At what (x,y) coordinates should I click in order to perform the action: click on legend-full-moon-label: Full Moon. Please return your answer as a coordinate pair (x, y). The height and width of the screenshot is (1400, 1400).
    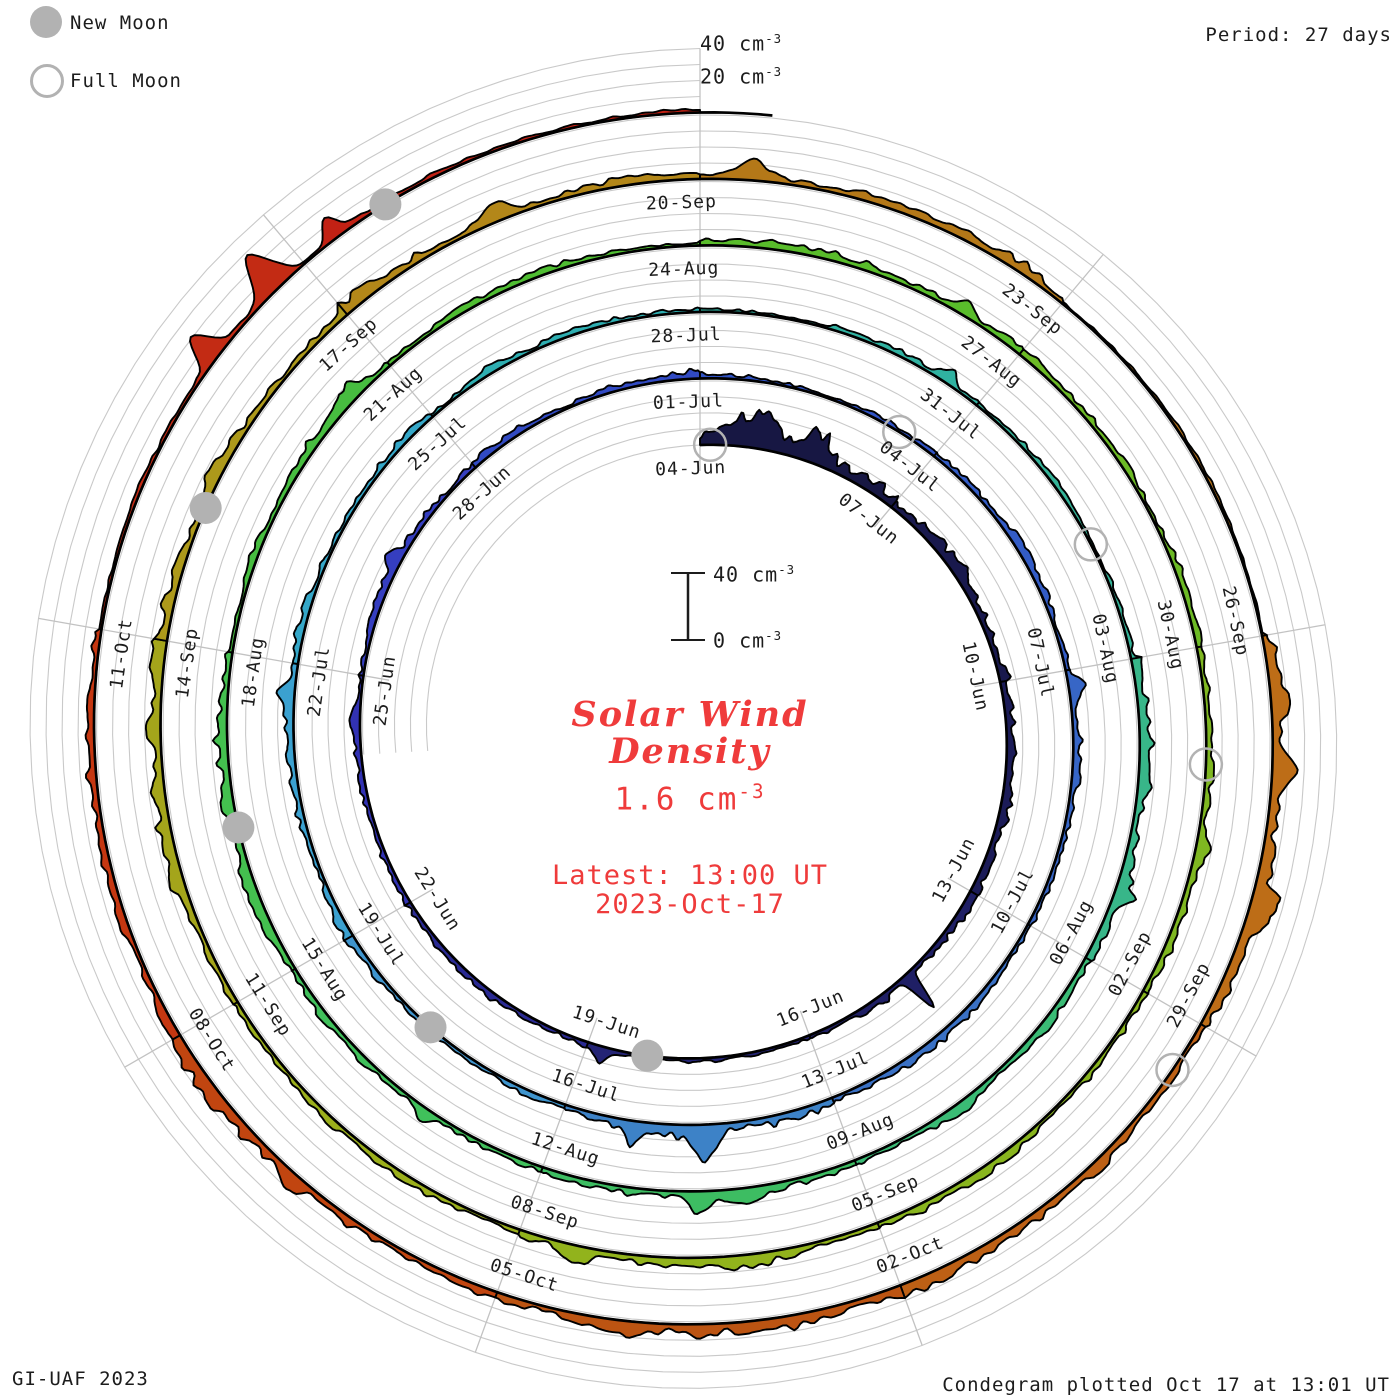
    Looking at the image, I should click on (126, 81).